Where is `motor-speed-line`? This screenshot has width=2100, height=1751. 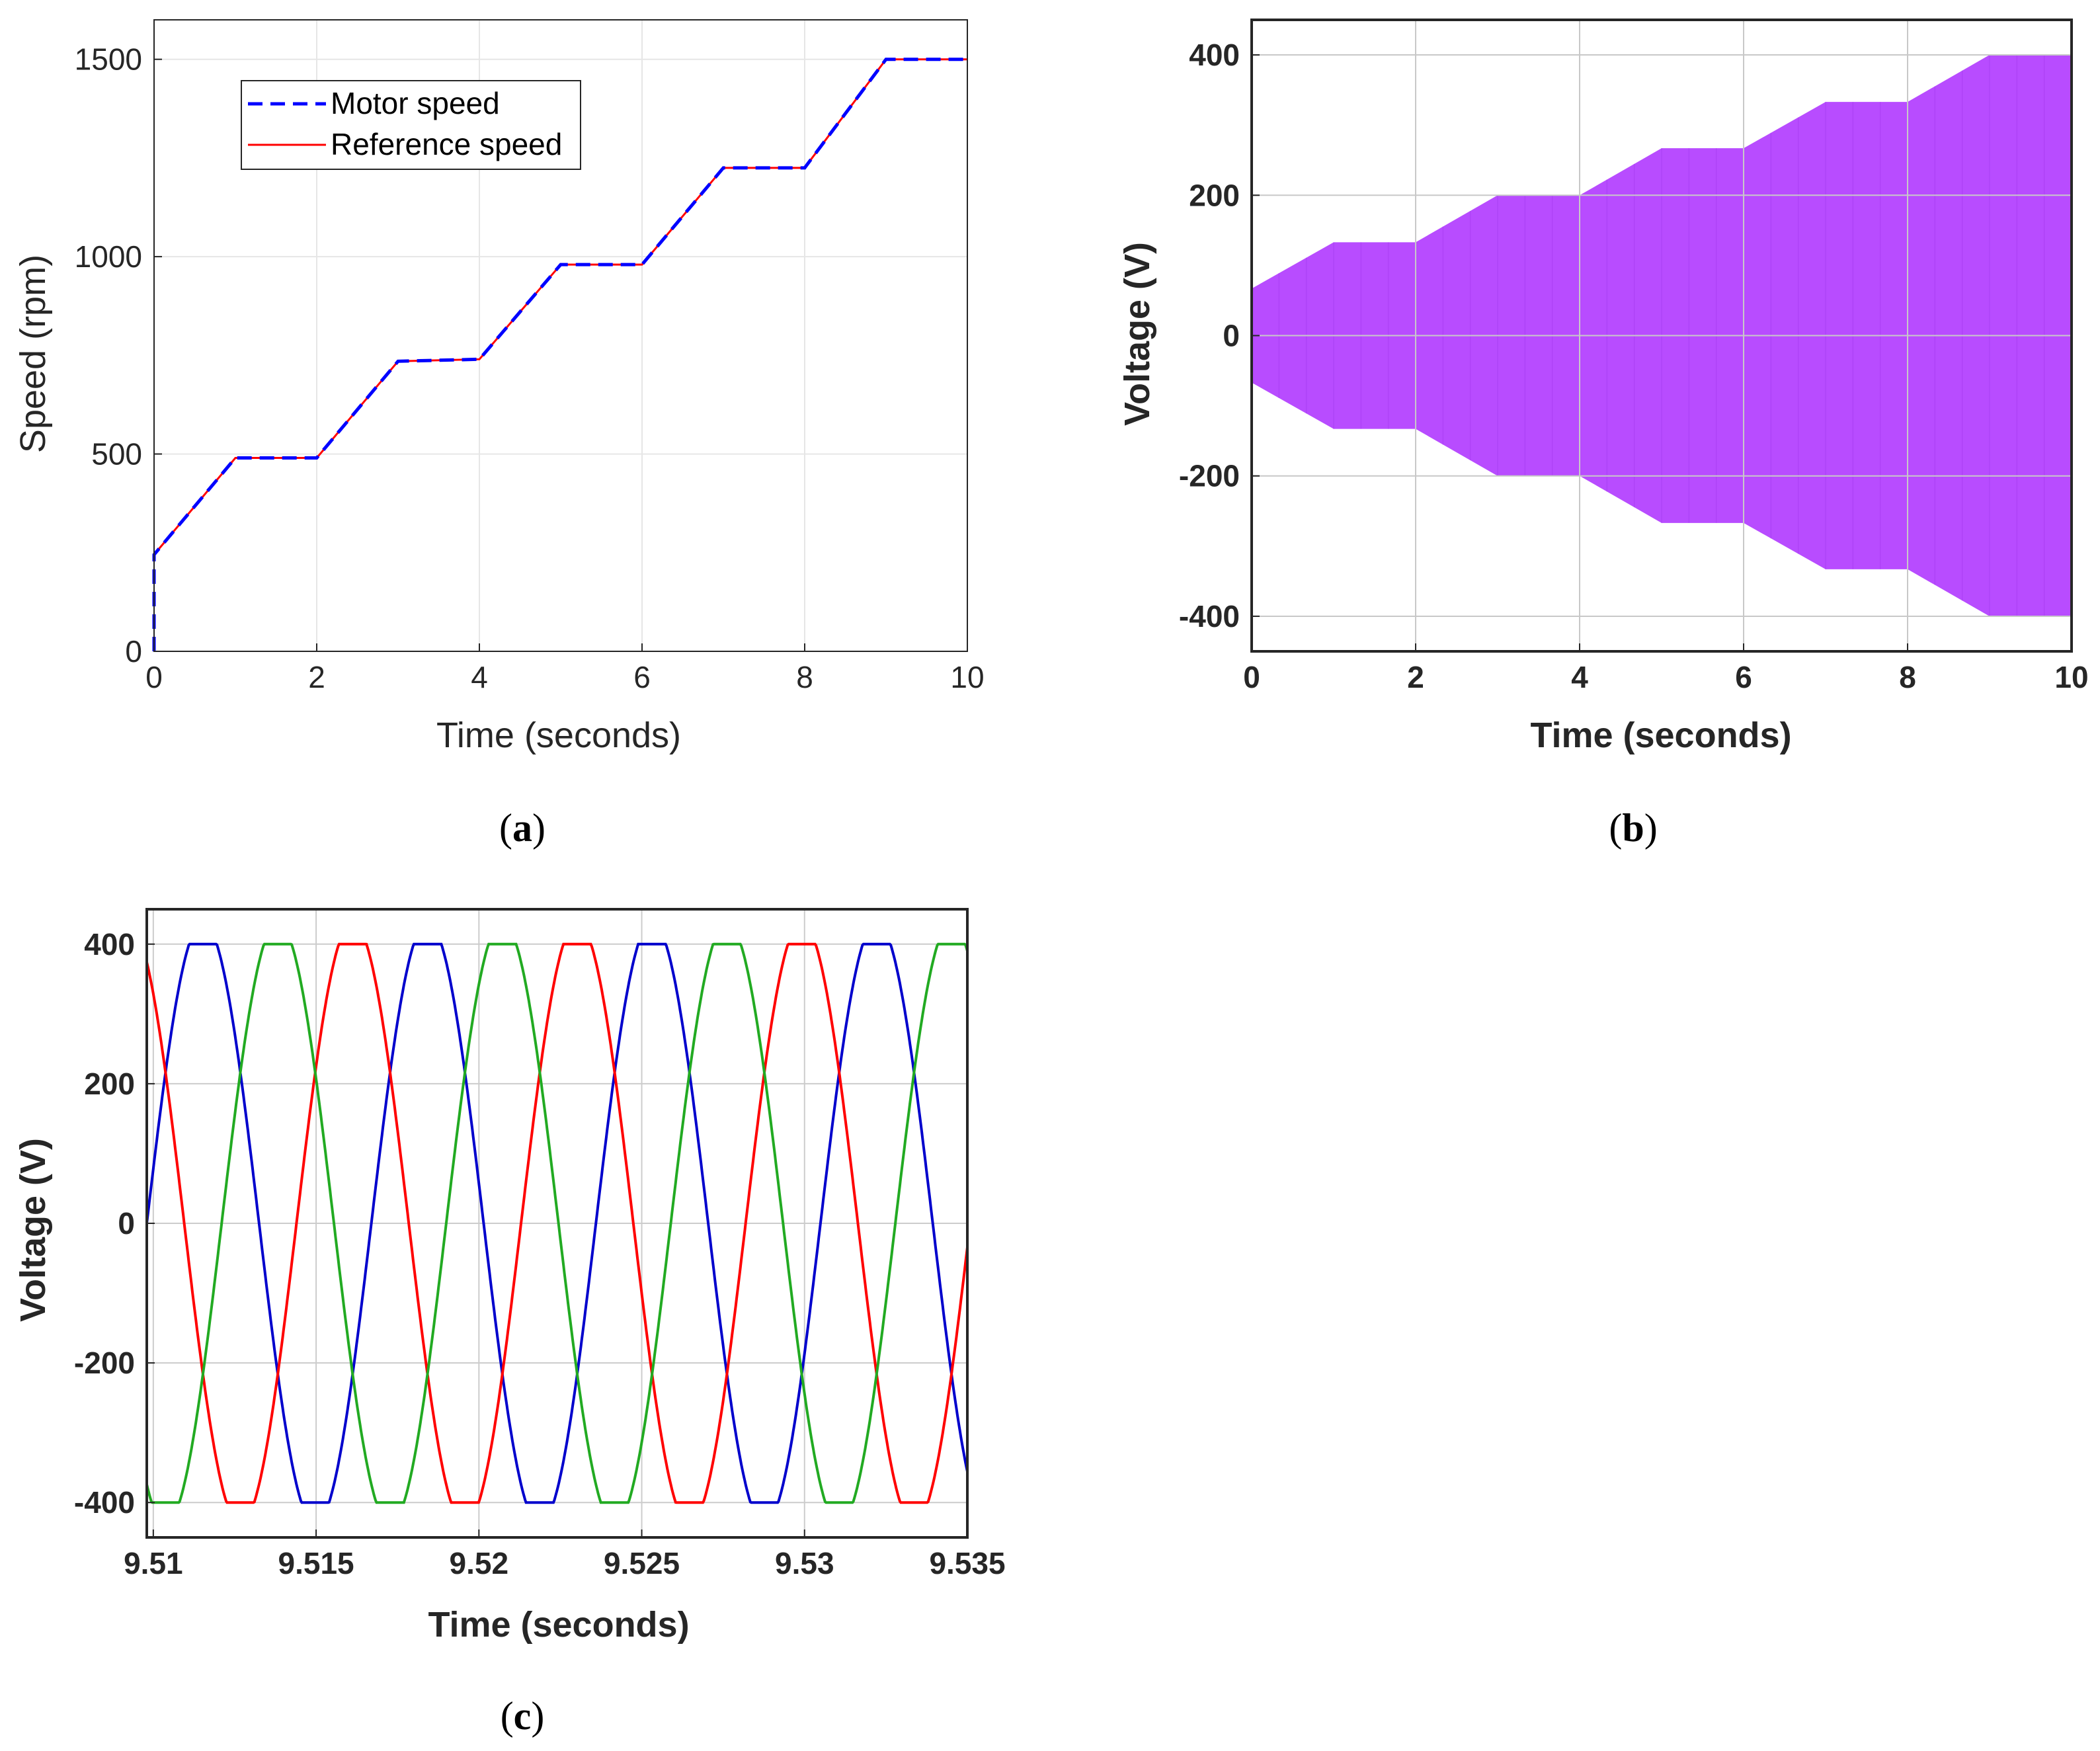
motor-speed-line is located at coordinates (559, 355).